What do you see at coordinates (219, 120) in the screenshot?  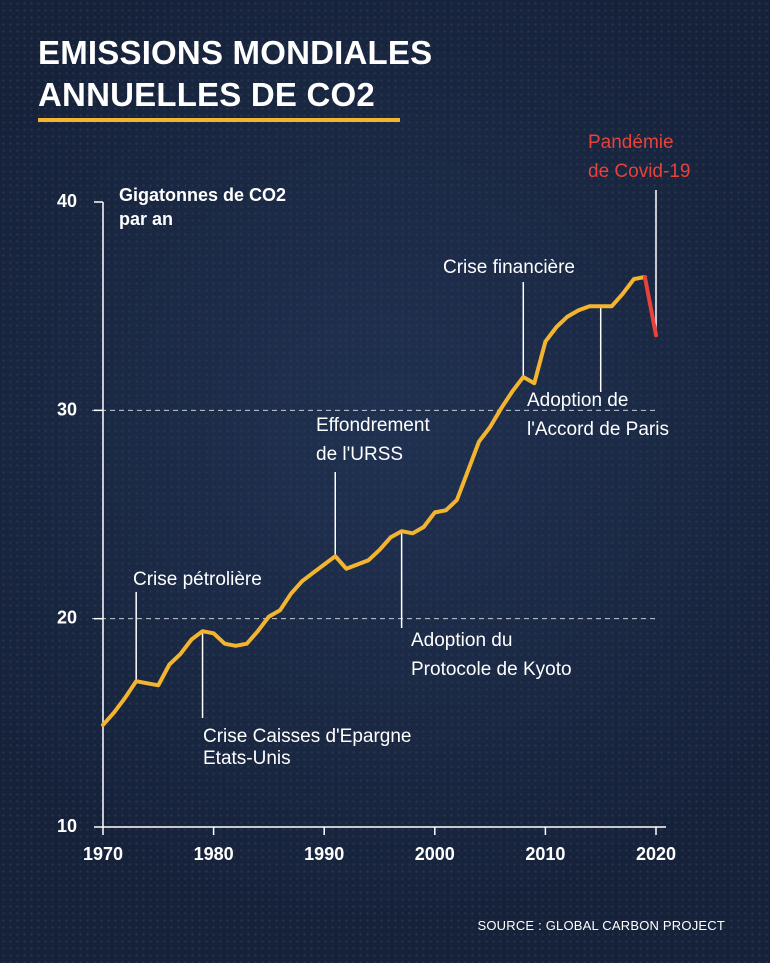 I see `title-underline` at bounding box center [219, 120].